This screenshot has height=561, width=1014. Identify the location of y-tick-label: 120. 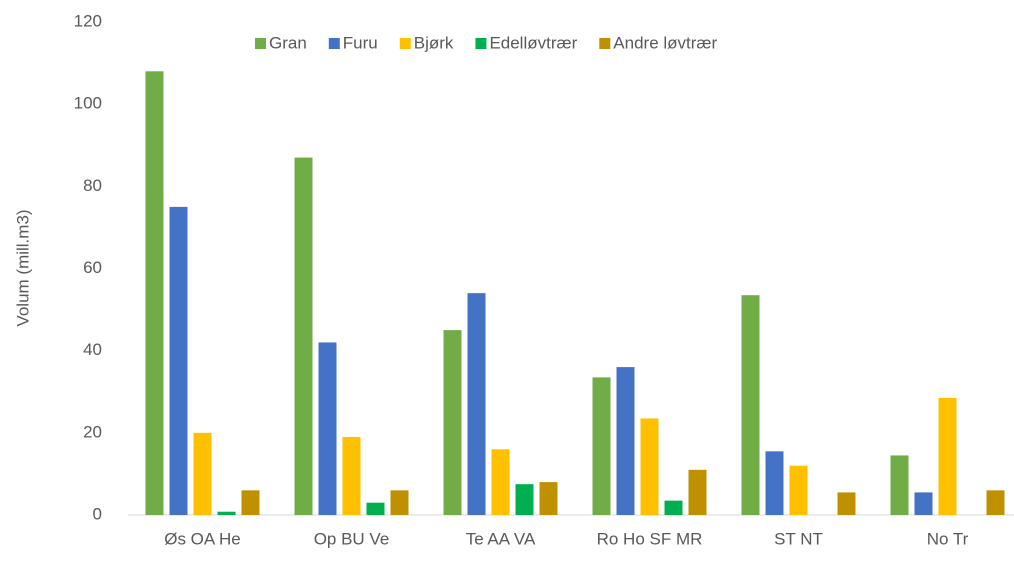
(88, 20).